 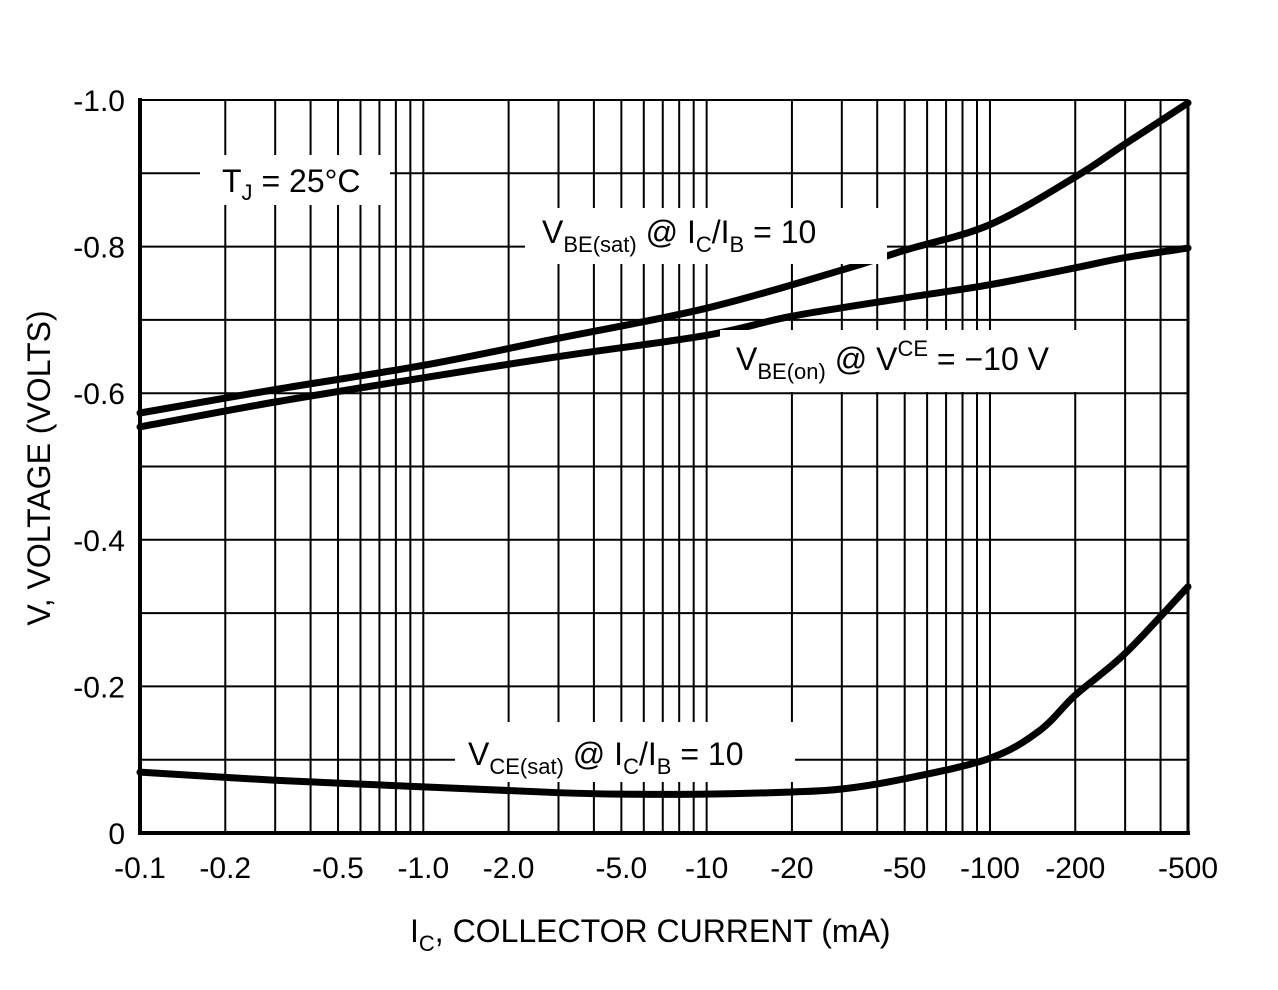 I want to click on x-tick-label: -5.0, so click(x=622, y=868).